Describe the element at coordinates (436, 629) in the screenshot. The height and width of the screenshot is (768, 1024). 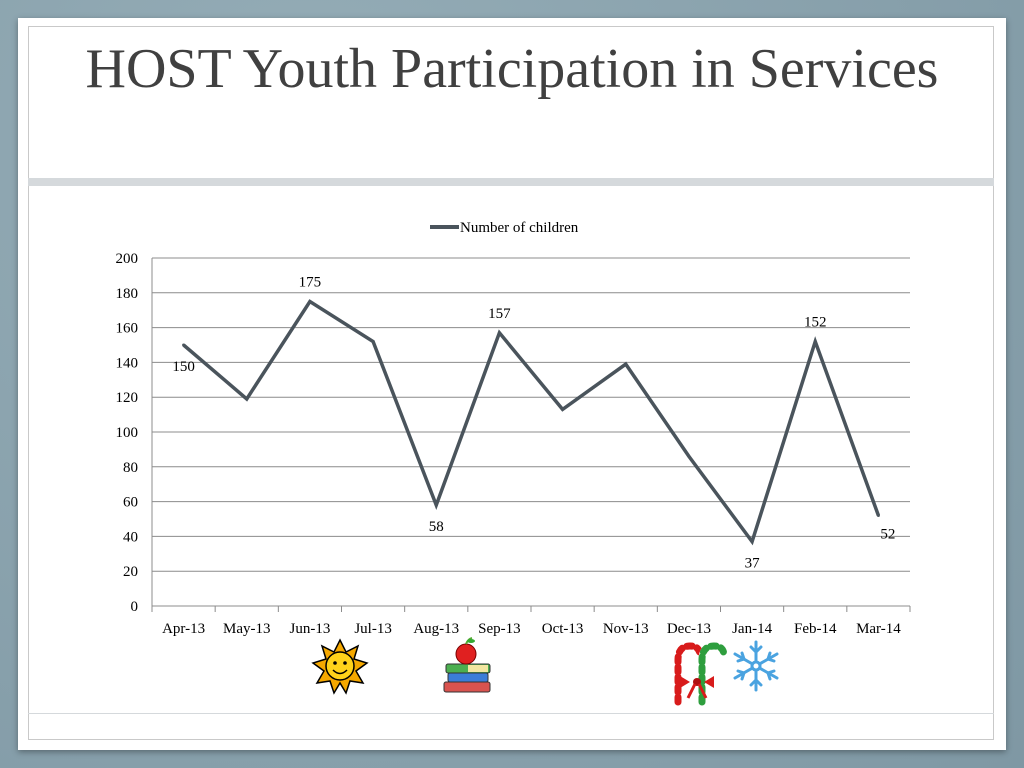
I see `x-tick-label: Aug-13` at that location.